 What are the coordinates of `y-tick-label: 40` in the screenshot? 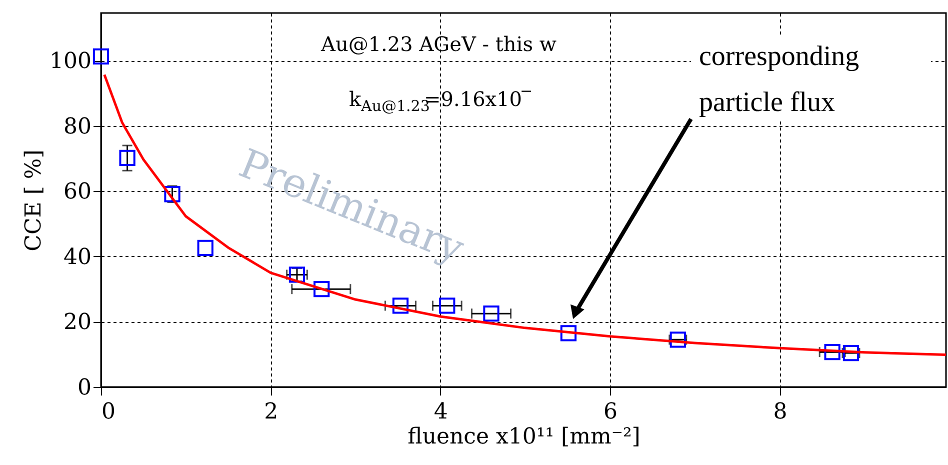 It's located at (78, 257).